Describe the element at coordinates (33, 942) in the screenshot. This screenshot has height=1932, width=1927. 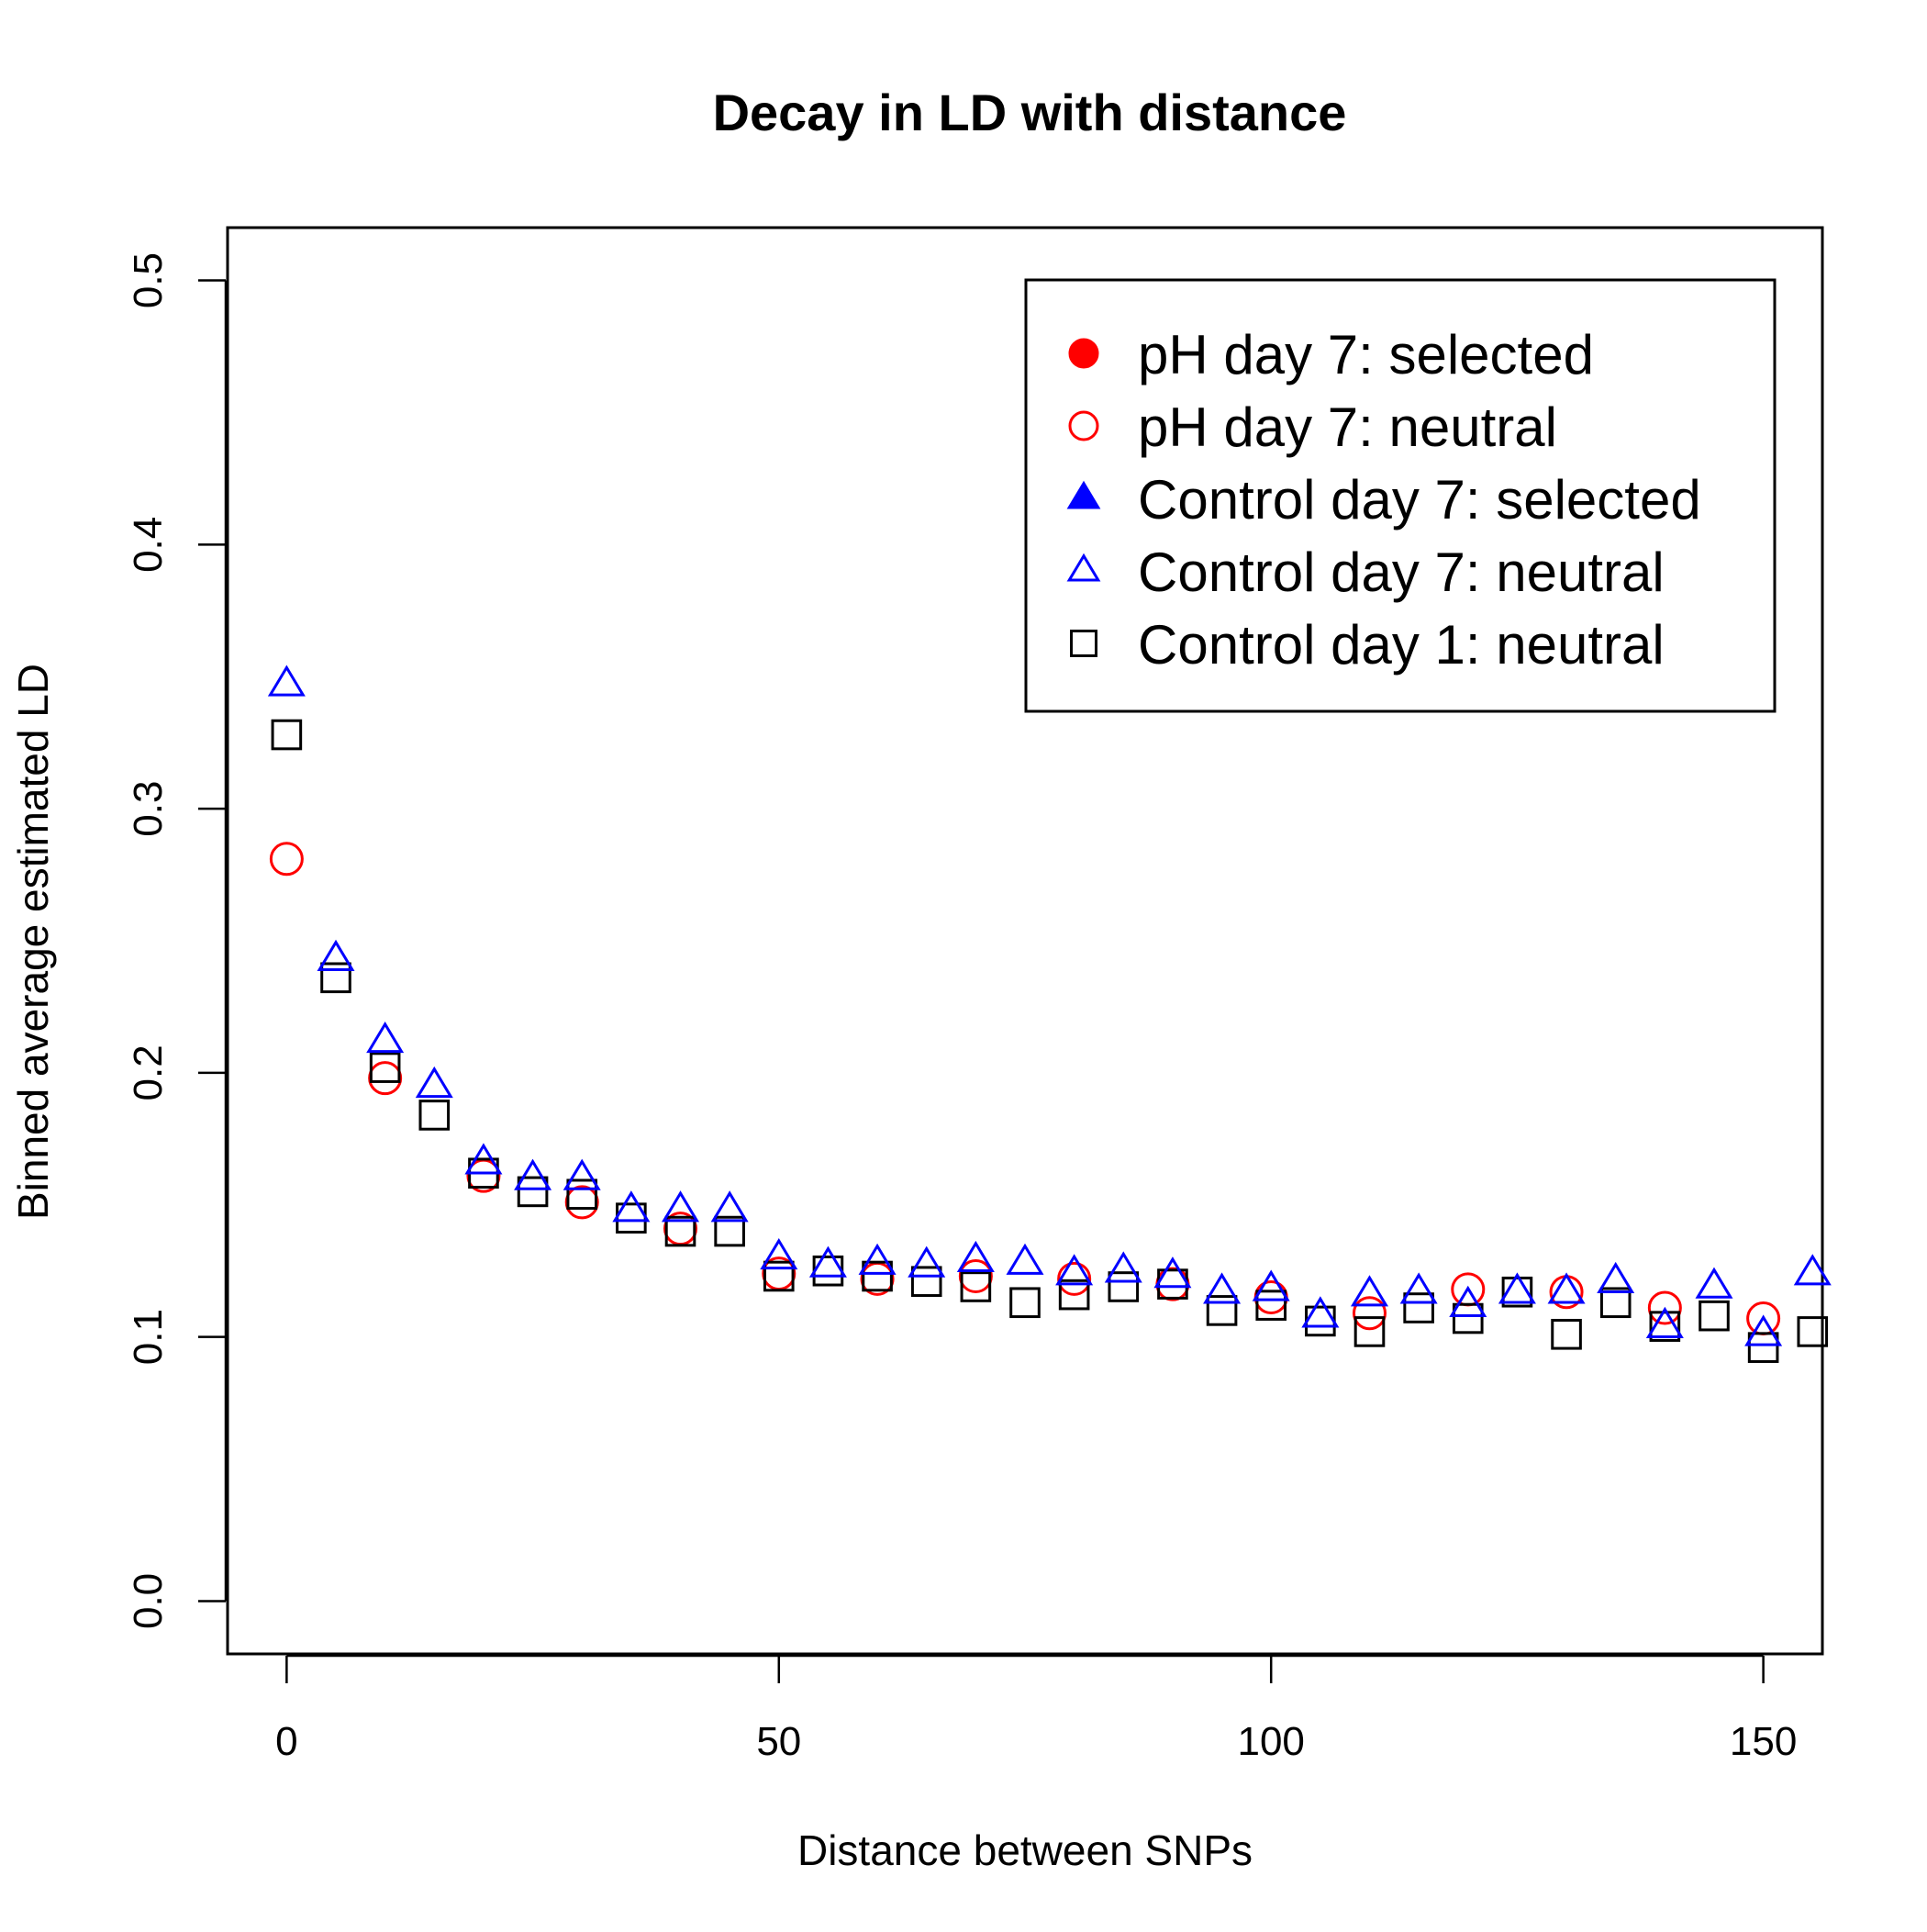
I see `y-axis-label: Binned average estimated LD` at that location.